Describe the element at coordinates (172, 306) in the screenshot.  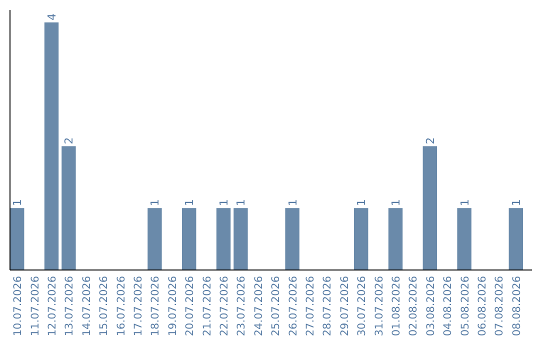
I see `x-tick-label: 19.07.2026` at that location.